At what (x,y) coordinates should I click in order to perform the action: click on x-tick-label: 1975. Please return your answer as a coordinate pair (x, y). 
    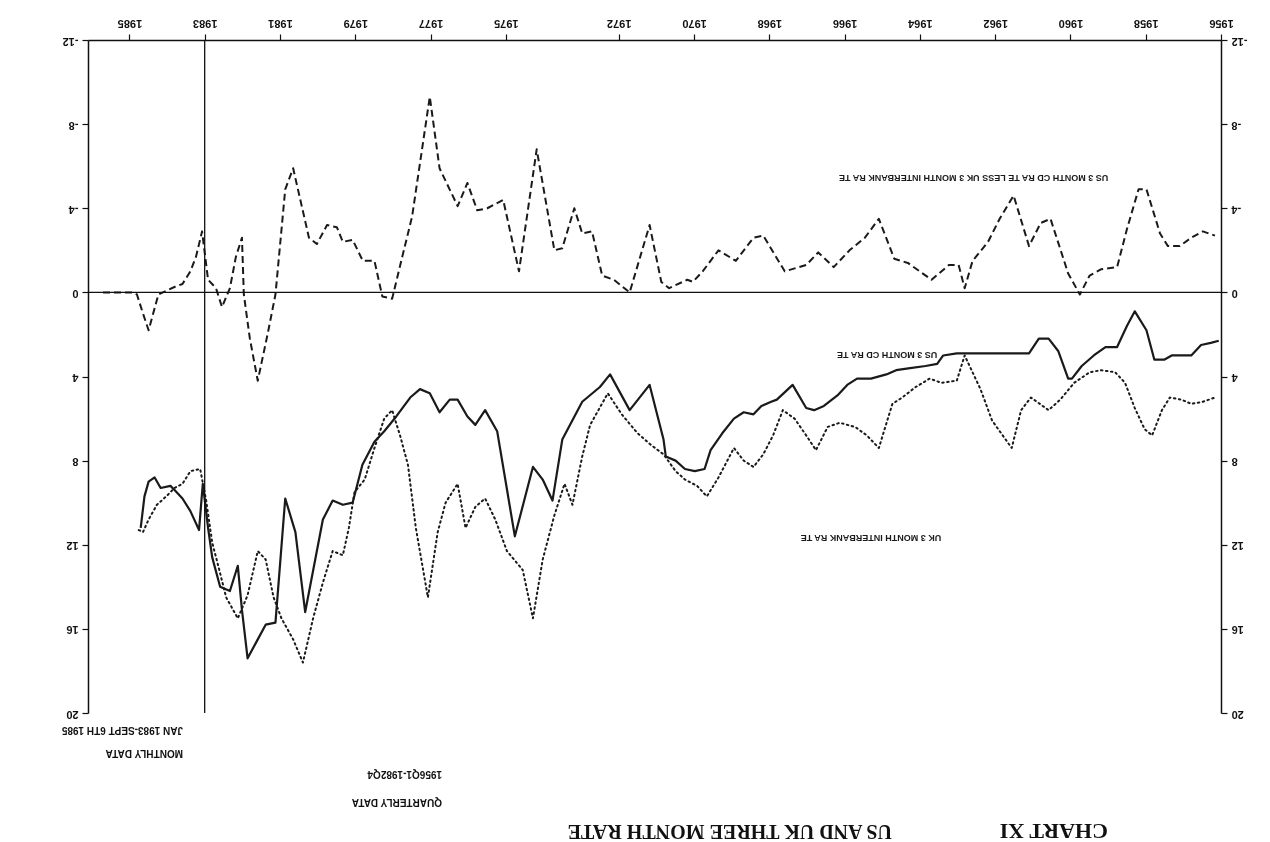
    Looking at the image, I should click on (506, 23).